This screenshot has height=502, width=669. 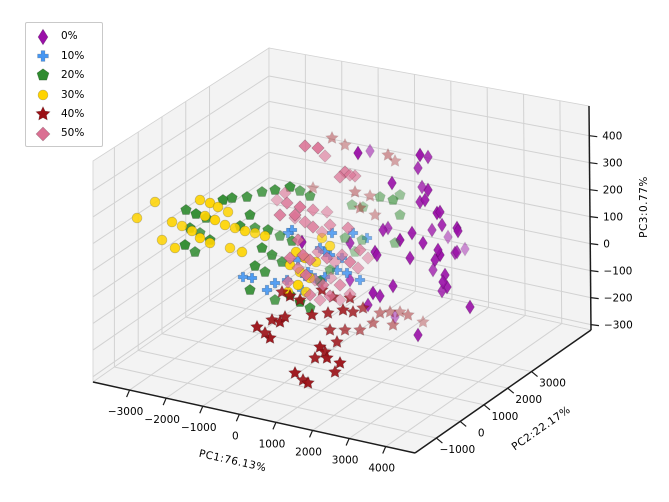 I want to click on z-axis-line, so click(x=590, y=218).